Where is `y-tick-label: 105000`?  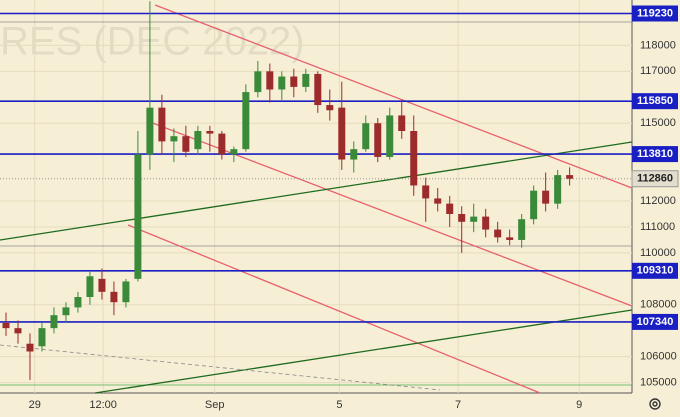 y-tick-label: 105000 is located at coordinates (658, 383).